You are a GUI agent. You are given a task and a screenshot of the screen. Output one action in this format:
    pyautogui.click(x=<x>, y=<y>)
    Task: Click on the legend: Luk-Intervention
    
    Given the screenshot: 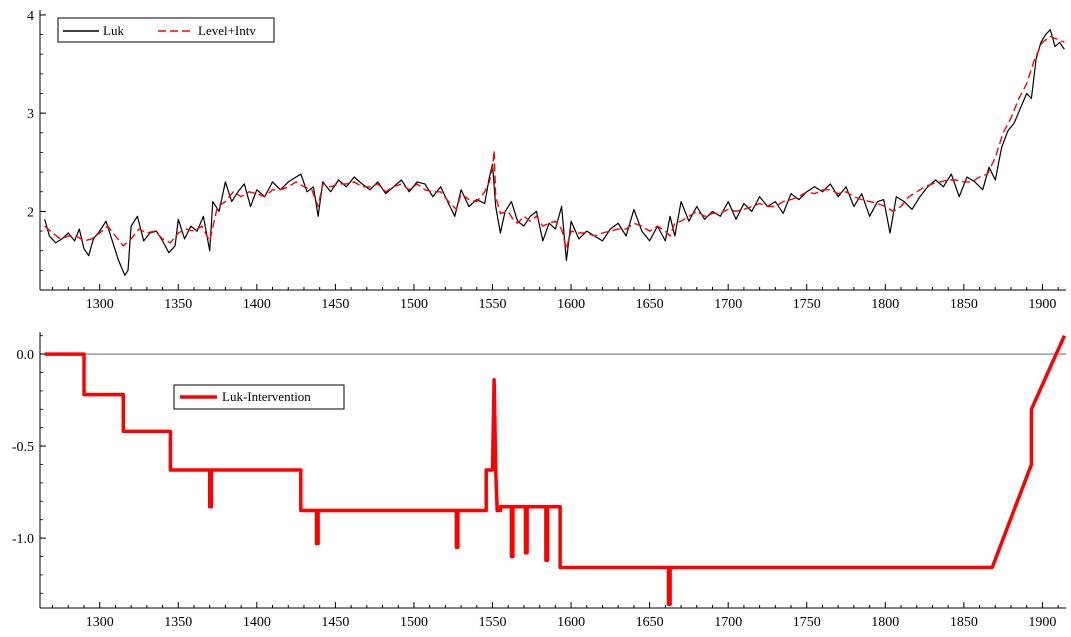 What is the action you would take?
    pyautogui.click(x=259, y=397)
    